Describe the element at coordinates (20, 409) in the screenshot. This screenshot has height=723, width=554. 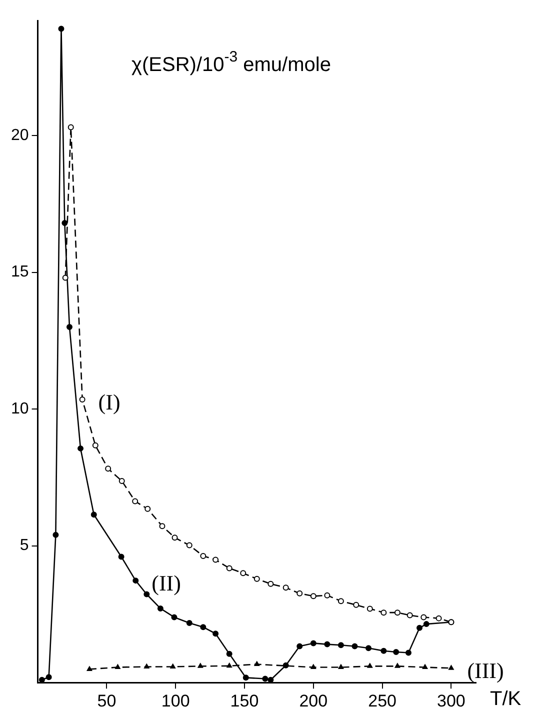
I see `y-tick-label: 10` at that location.